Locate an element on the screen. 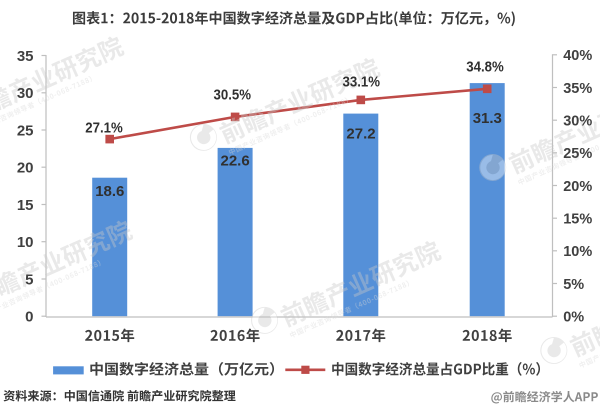  svg-text: 30 is located at coordinates (25, 93).